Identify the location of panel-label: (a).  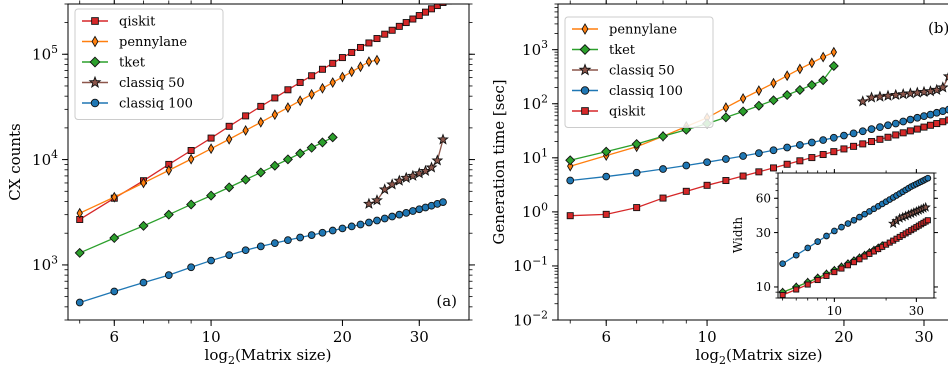
(446, 301).